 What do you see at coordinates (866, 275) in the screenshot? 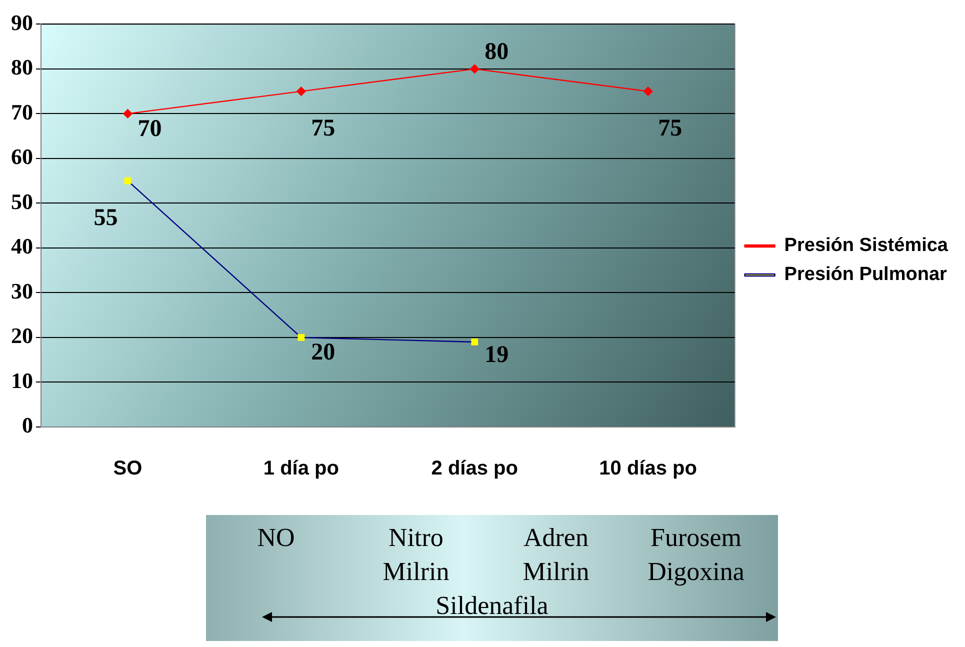
I see `legend-label: Presión Pulmonar` at bounding box center [866, 275].